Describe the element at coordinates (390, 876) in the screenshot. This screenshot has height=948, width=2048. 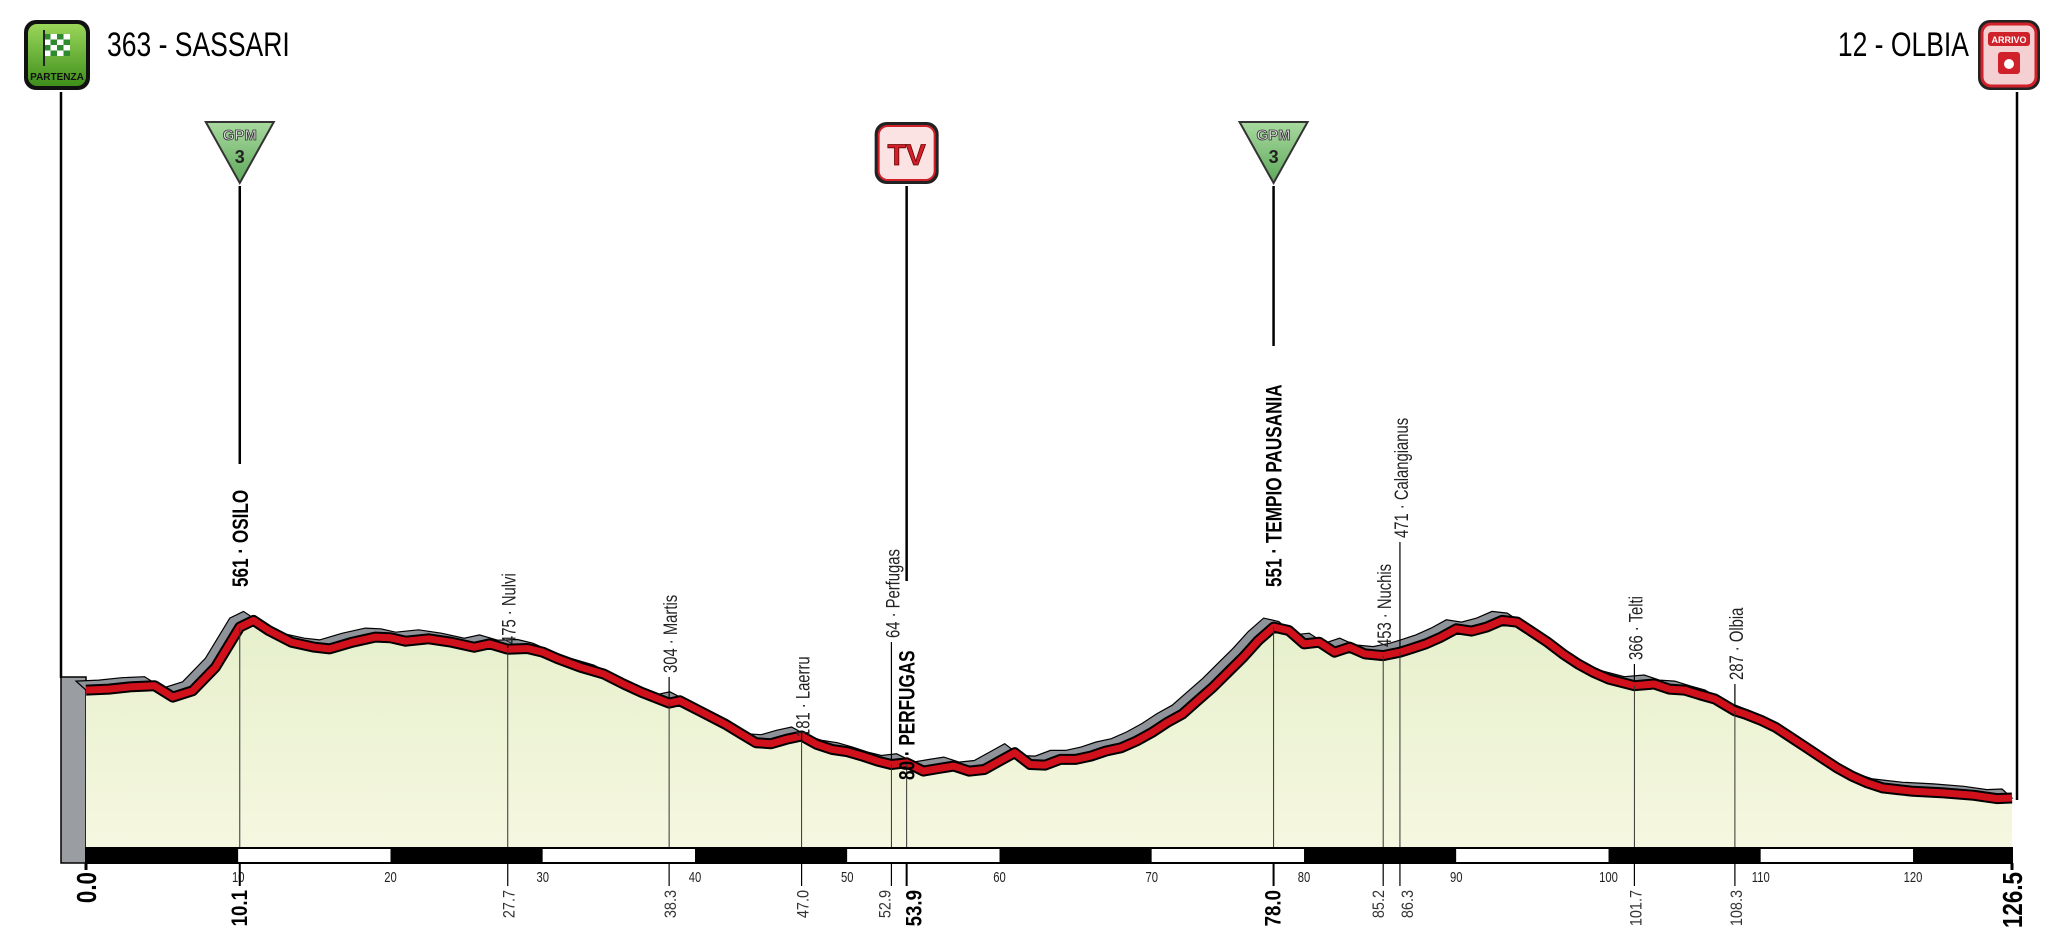
I see `x-tick-label: 20` at that location.